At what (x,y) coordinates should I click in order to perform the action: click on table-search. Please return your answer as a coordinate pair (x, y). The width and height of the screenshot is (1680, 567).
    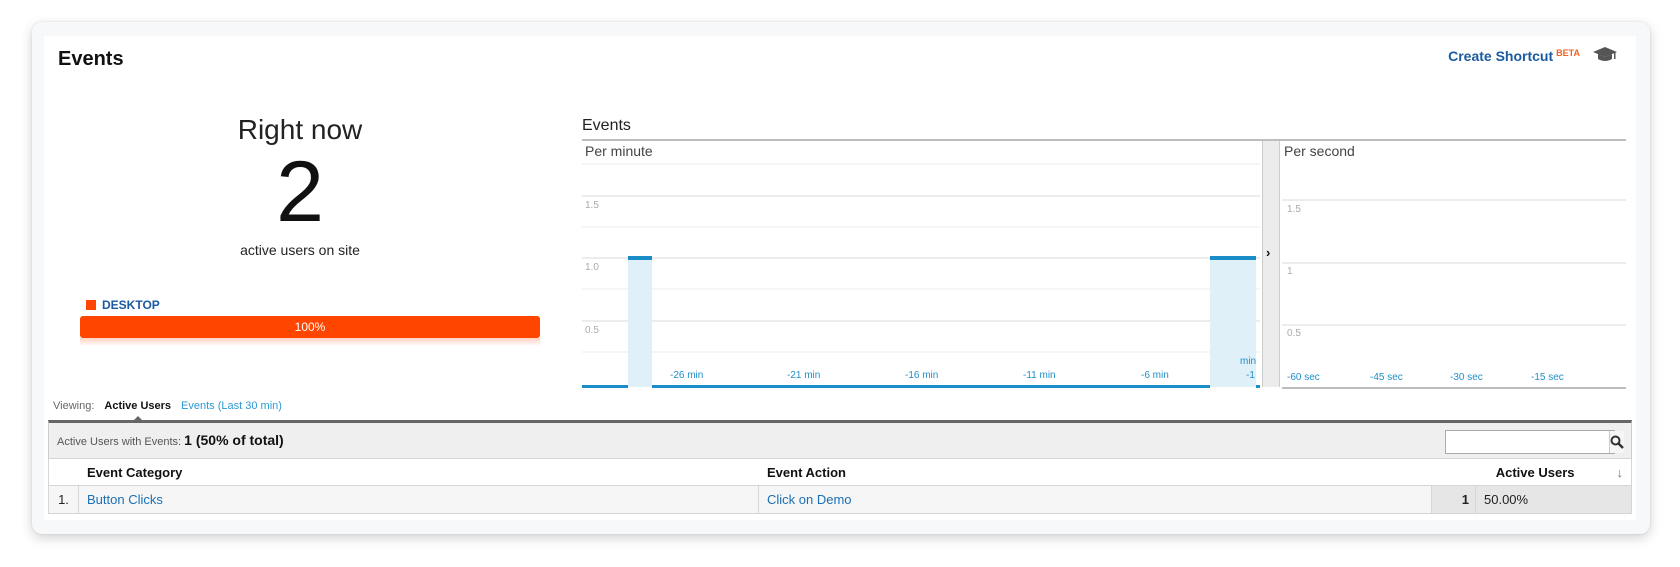
    Looking at the image, I should click on (1534, 442).